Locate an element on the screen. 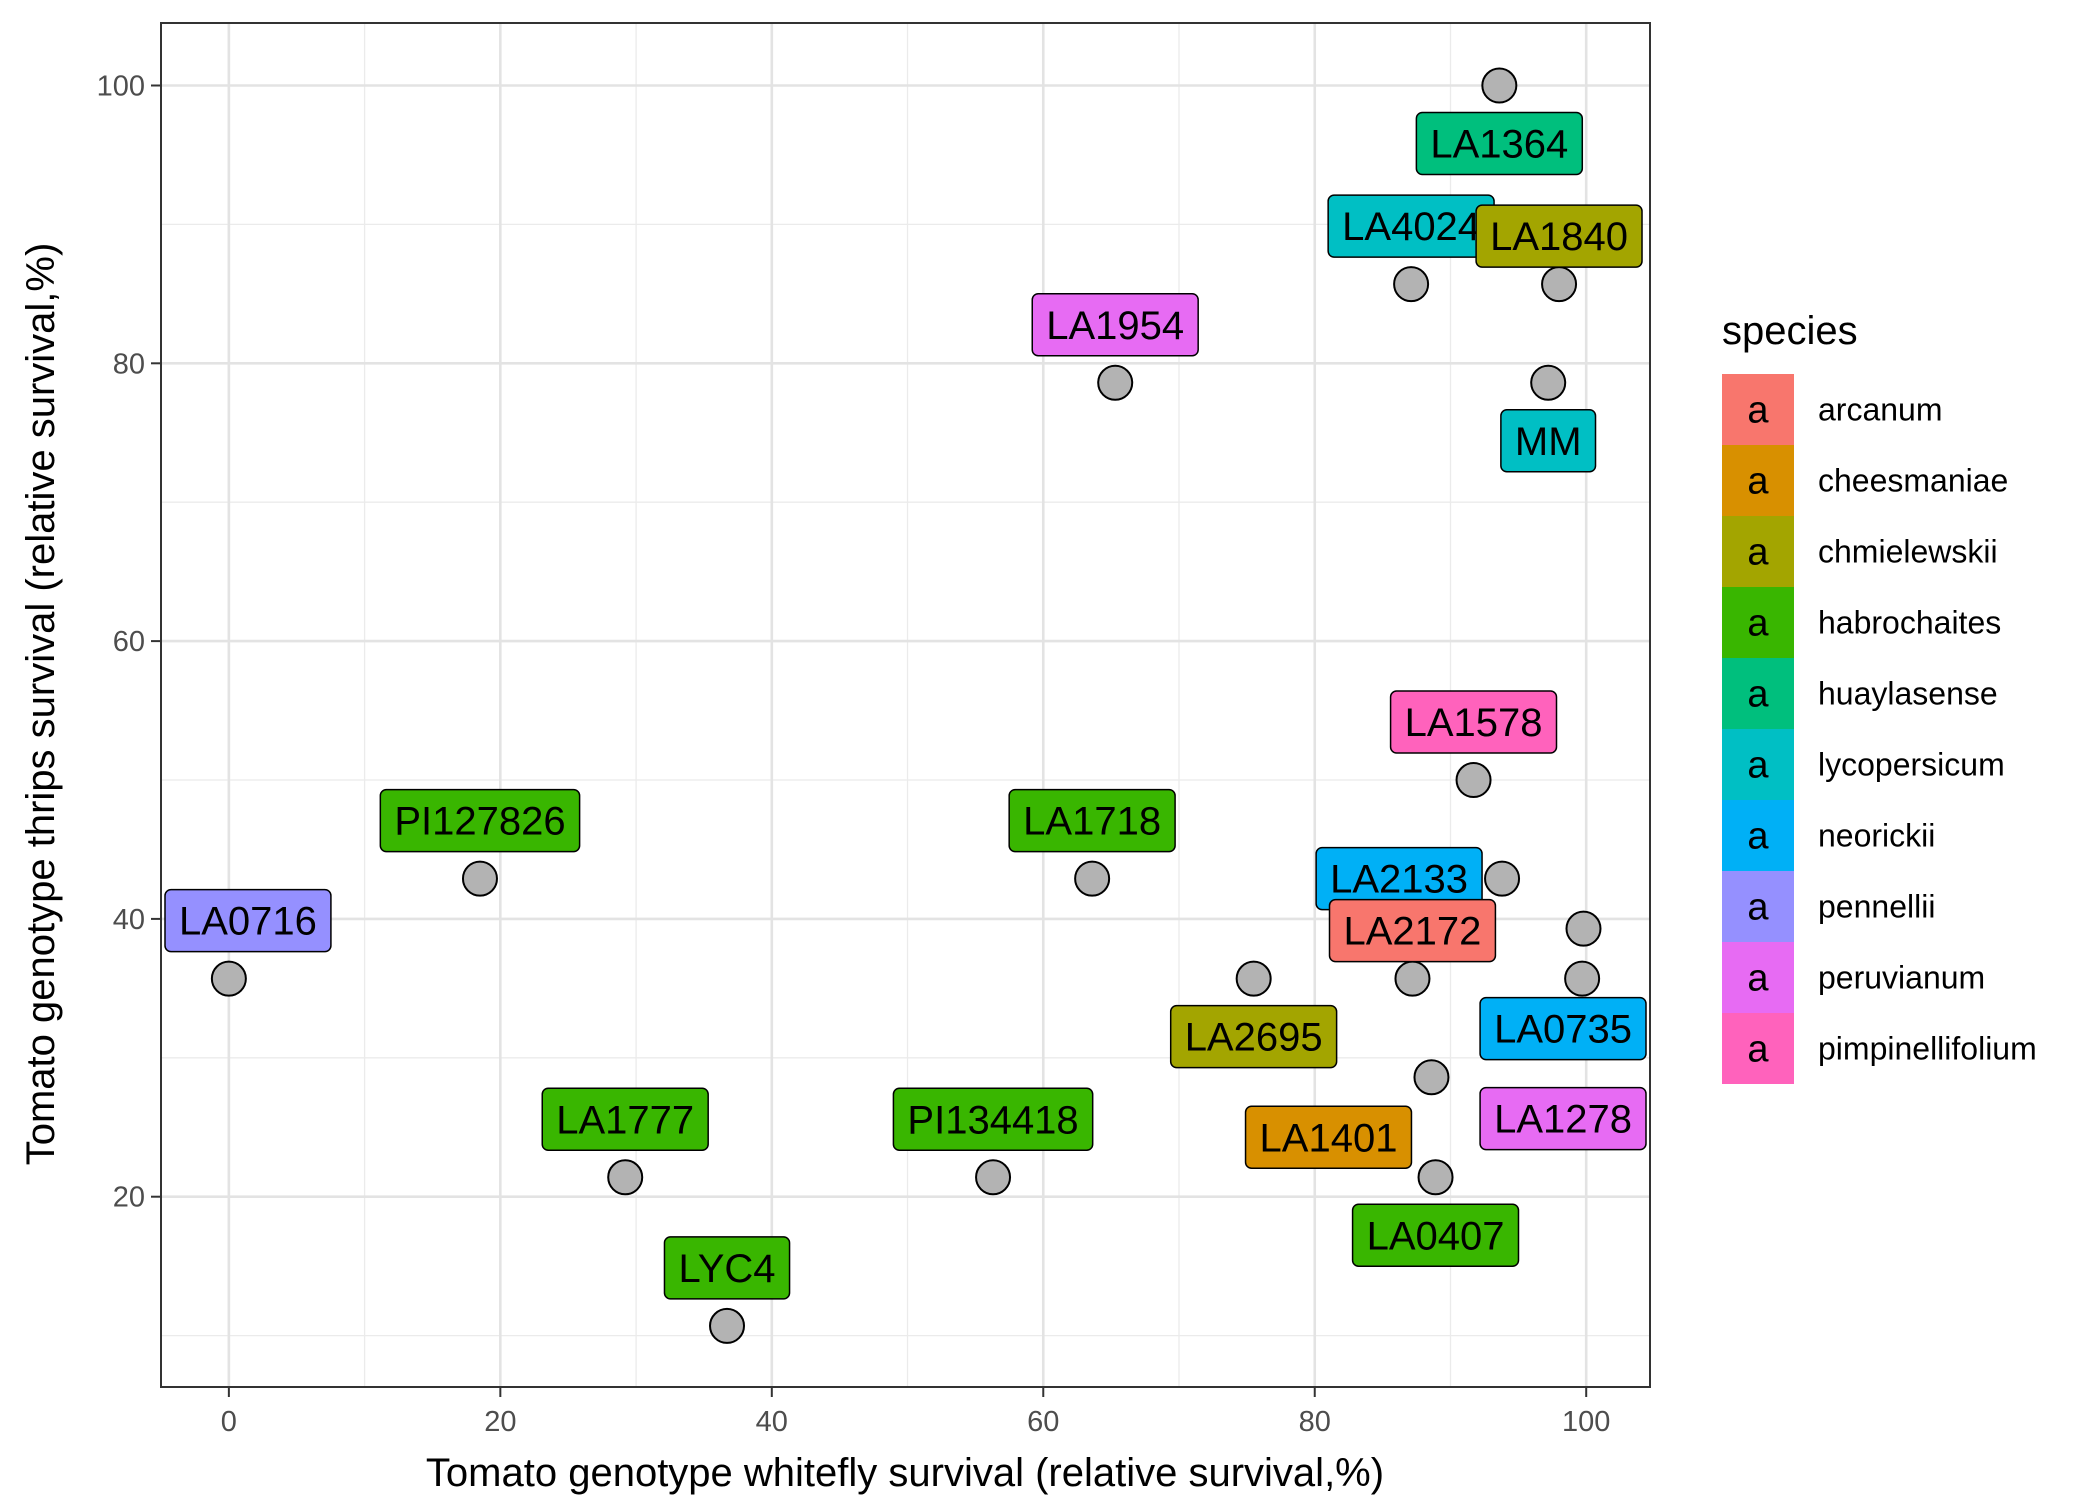  point-label: LA2695 is located at coordinates (1254, 1038).